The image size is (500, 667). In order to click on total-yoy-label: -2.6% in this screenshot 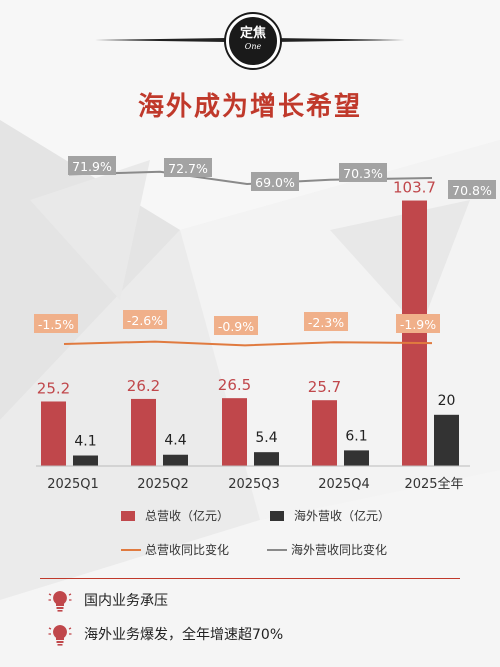, I will do `click(145, 320)`.